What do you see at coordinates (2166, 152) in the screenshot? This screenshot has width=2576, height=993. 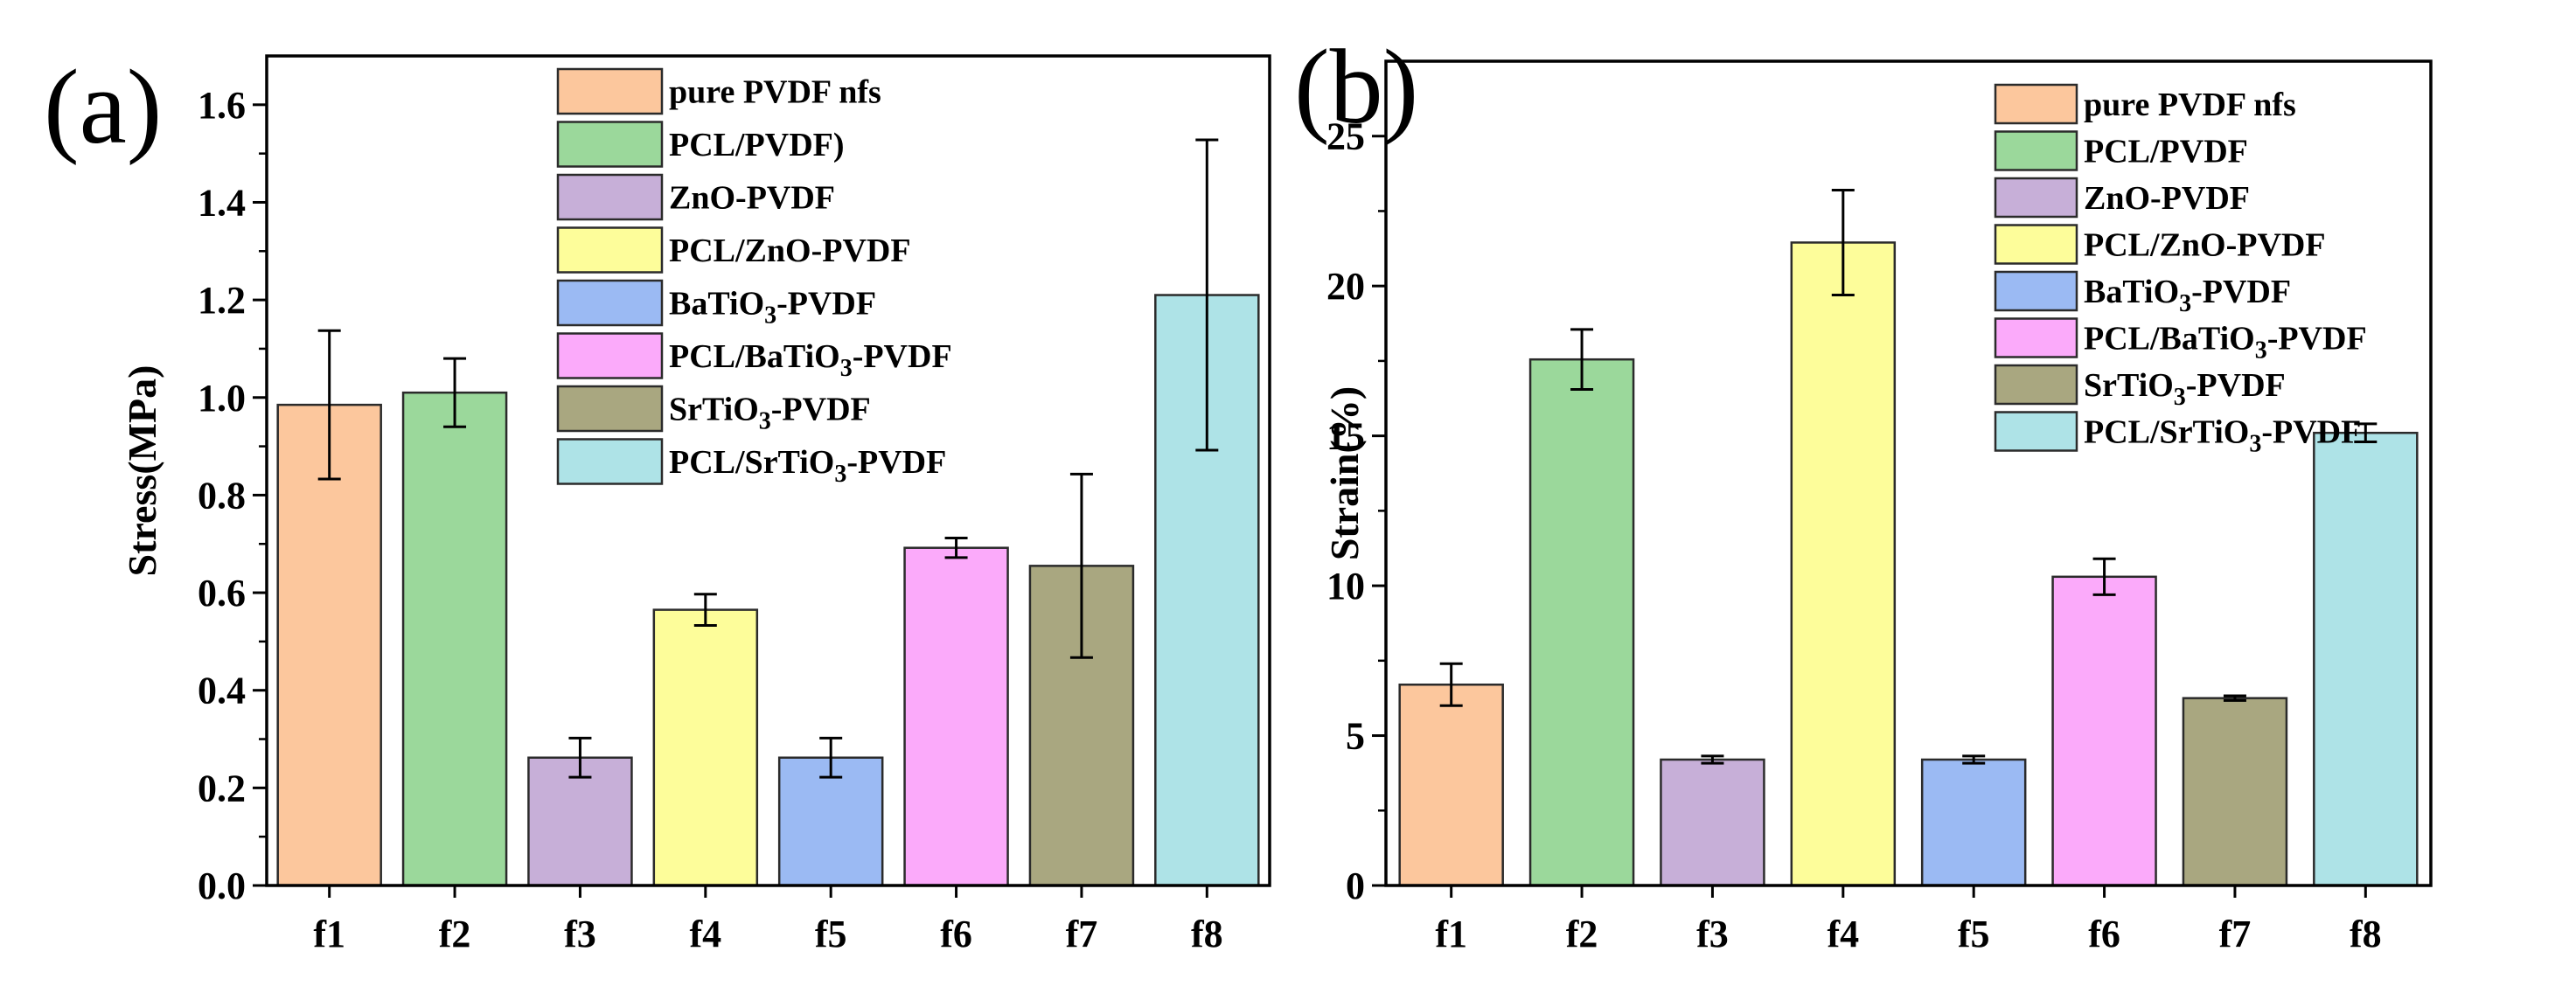 I see `legend-label-2: PCL/PVDF` at bounding box center [2166, 152].